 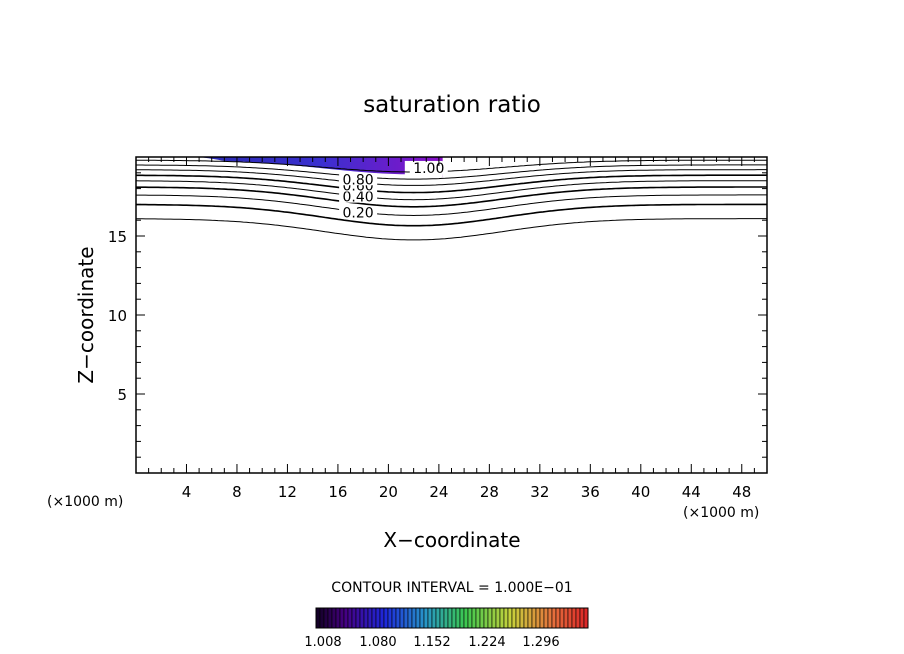 I want to click on contour-label: 0.80, so click(x=358, y=180).